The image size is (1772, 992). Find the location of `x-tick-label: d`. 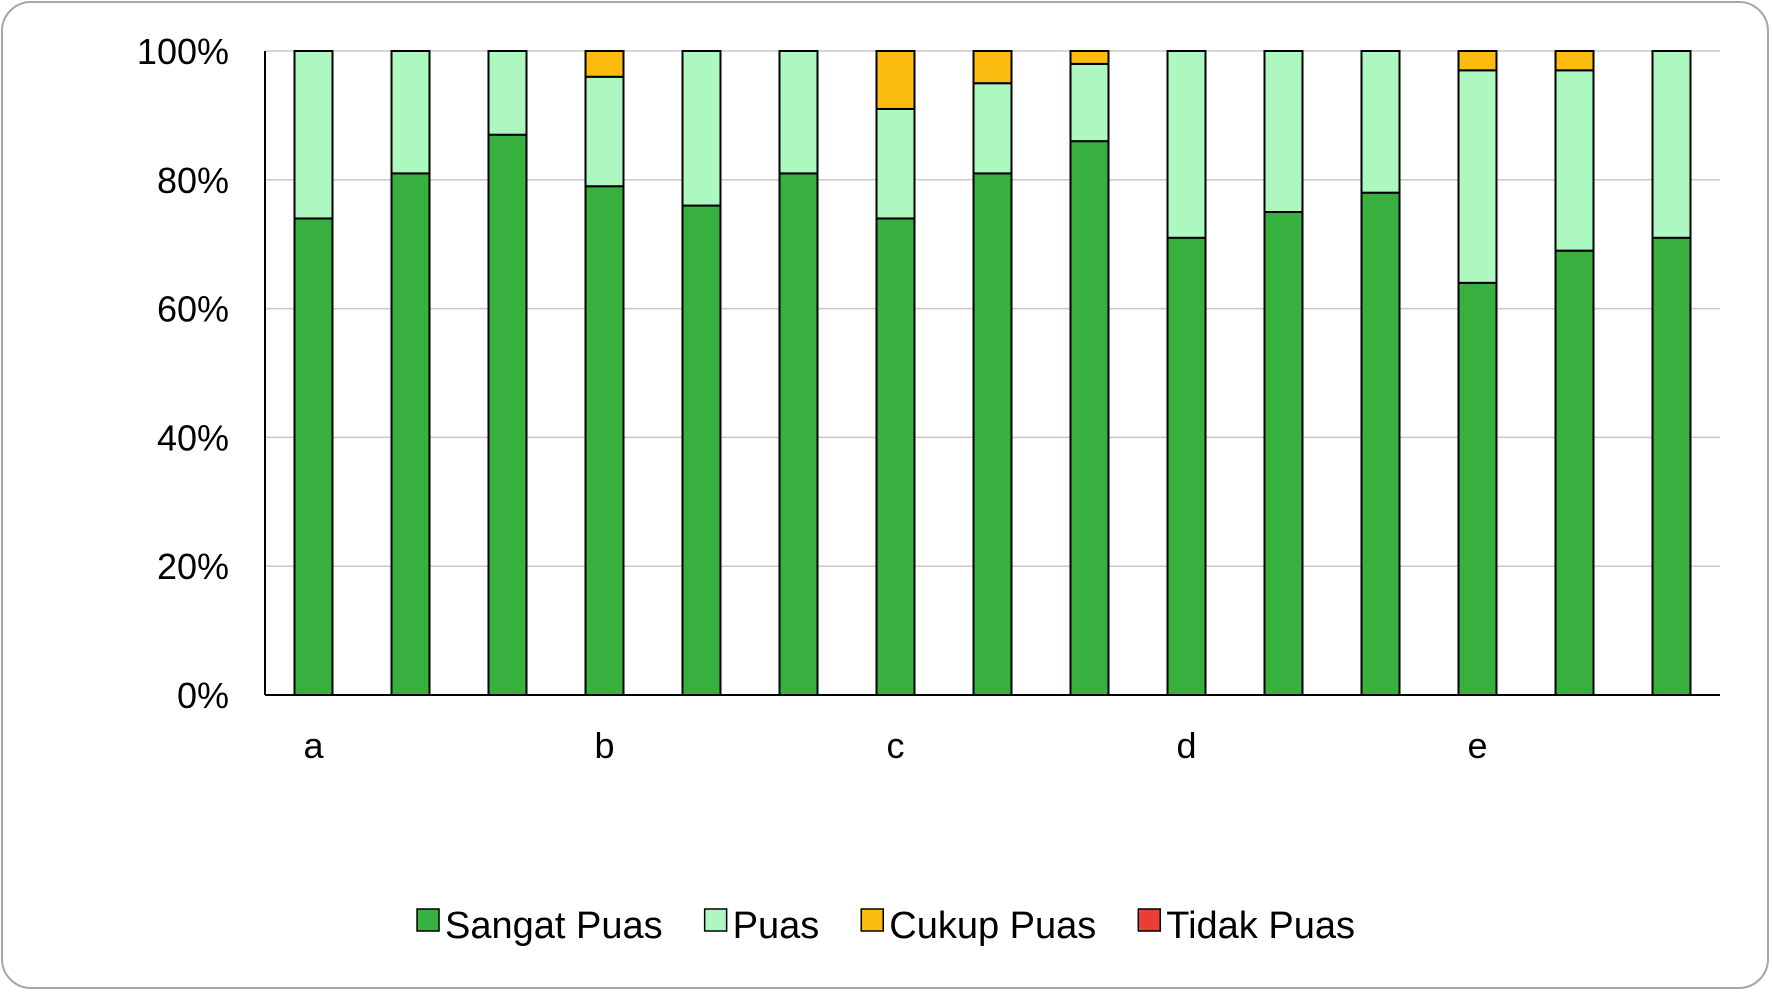

x-tick-label: d is located at coordinates (1186, 745).